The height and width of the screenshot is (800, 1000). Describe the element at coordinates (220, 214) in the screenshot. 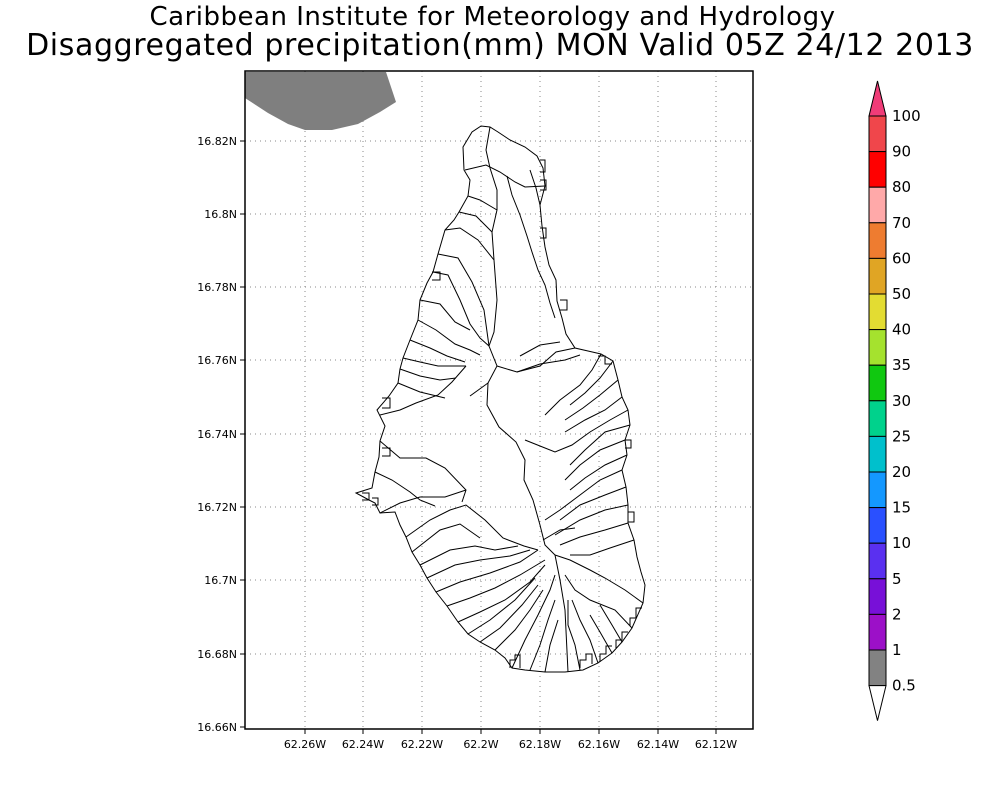

I see `y-tick-label: 16.8N` at that location.